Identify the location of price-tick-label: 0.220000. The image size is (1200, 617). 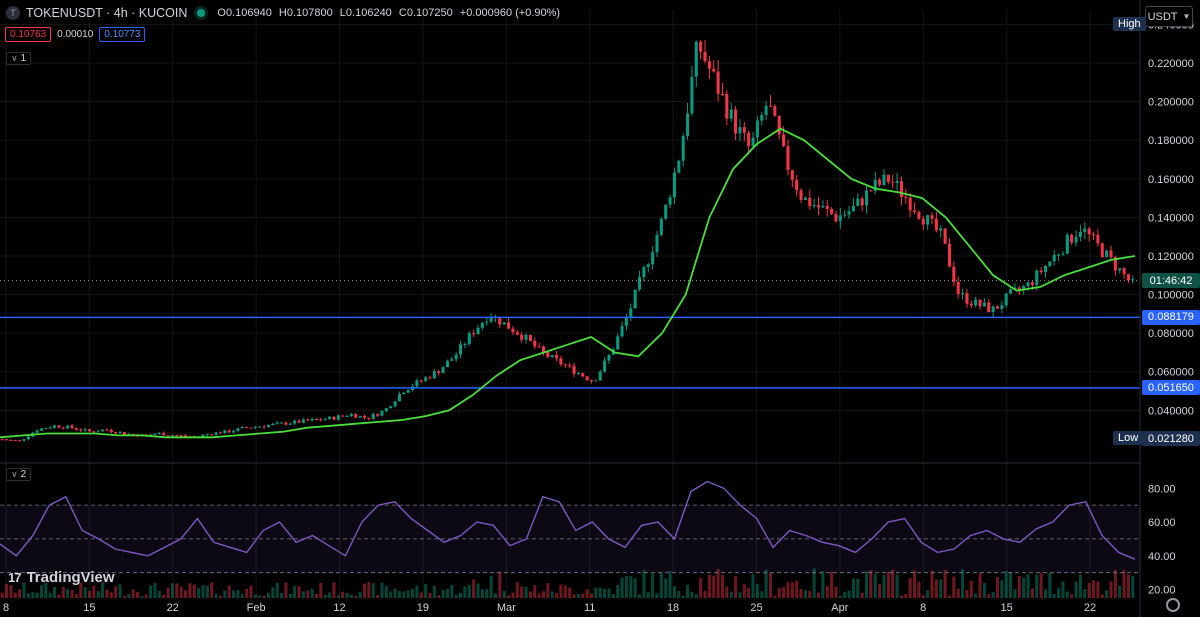
(1171, 64).